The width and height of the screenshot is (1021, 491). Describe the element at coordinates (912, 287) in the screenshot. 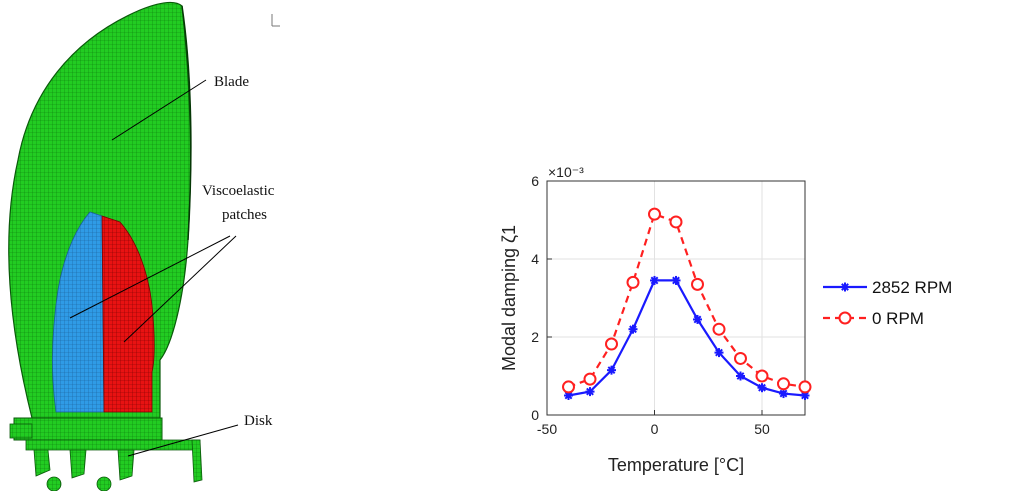

I see `legend-label-0: 2852 RPM` at that location.